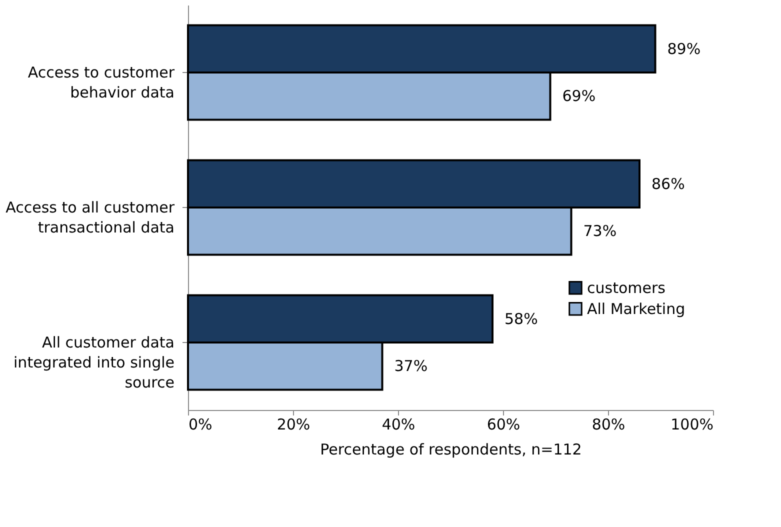  What do you see at coordinates (636, 309) in the screenshot?
I see `legend-label: All Marketing` at bounding box center [636, 309].